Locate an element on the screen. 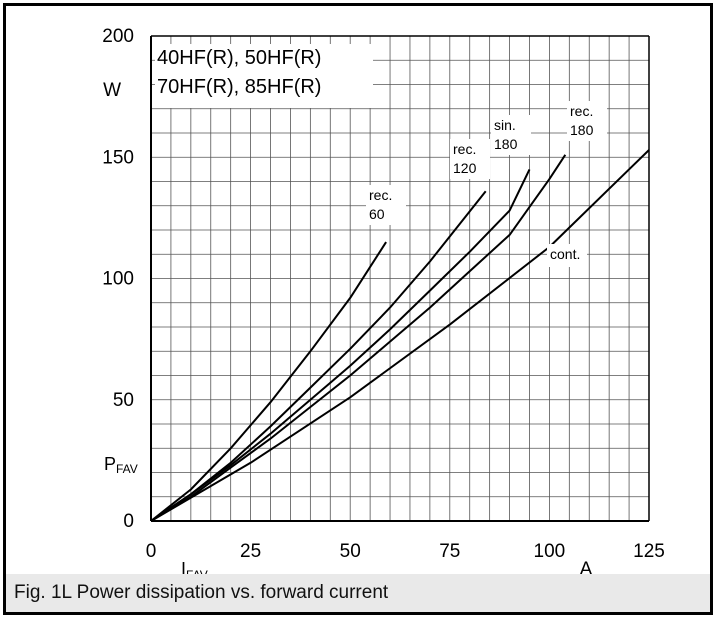 This screenshot has width=720, height=618. chart-title-box: 40HF(R), 50HF(R) 70HF(R), 85HF(R) is located at coordinates (264, 76).